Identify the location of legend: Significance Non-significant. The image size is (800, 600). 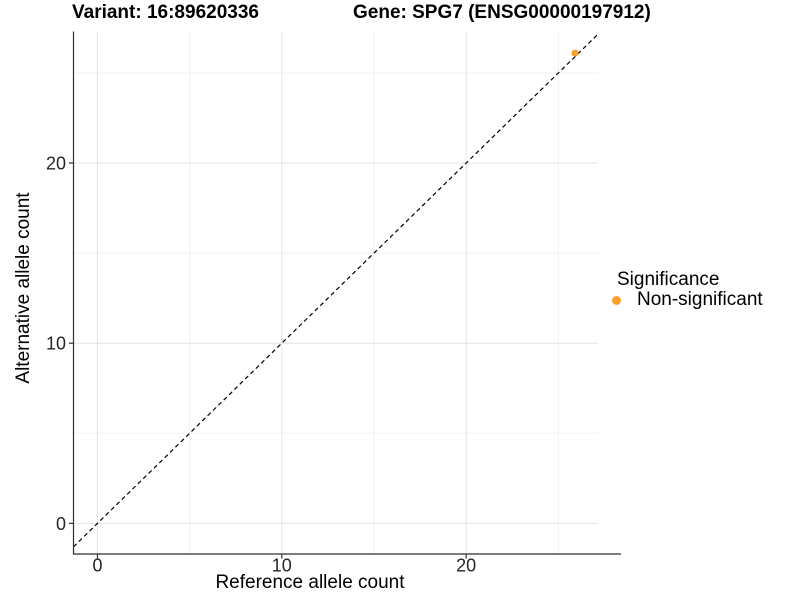
(687, 290).